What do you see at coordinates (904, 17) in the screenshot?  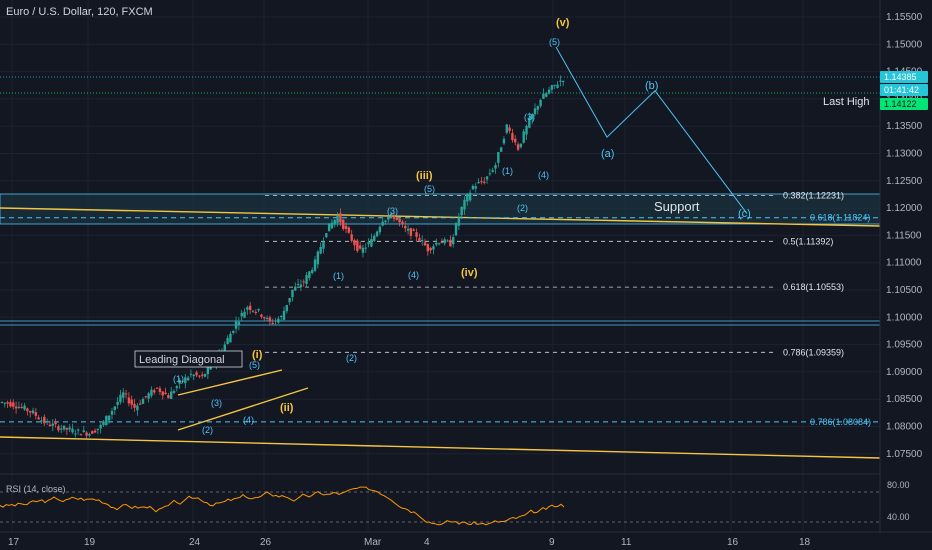 I see `price-tick: 1.15500` at bounding box center [904, 17].